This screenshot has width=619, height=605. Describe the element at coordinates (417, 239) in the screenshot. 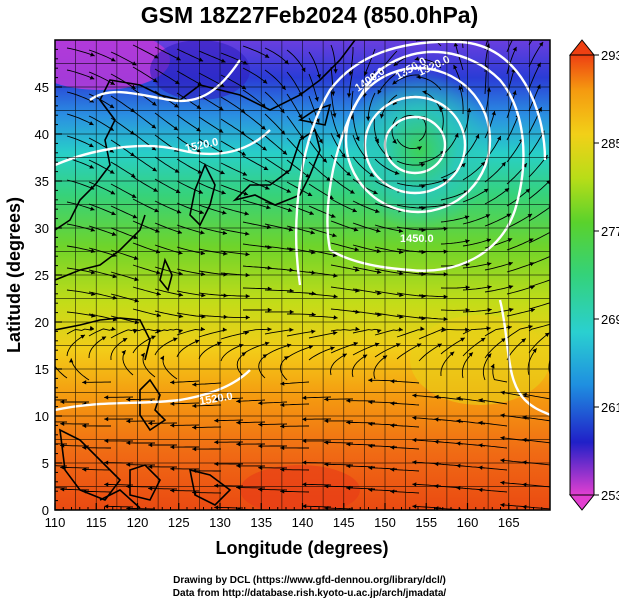

I see `contour-label: 1450.0` at that location.